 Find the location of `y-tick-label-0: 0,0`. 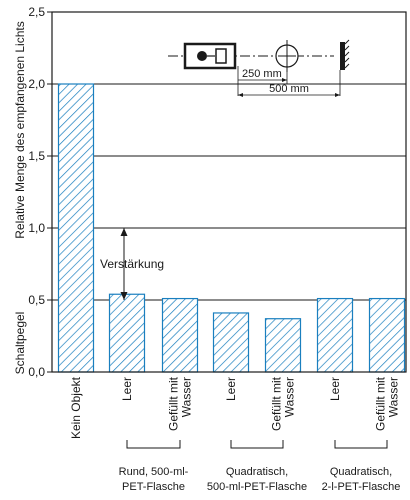

y-tick-label-0: 0,0 is located at coordinates (36, 372).